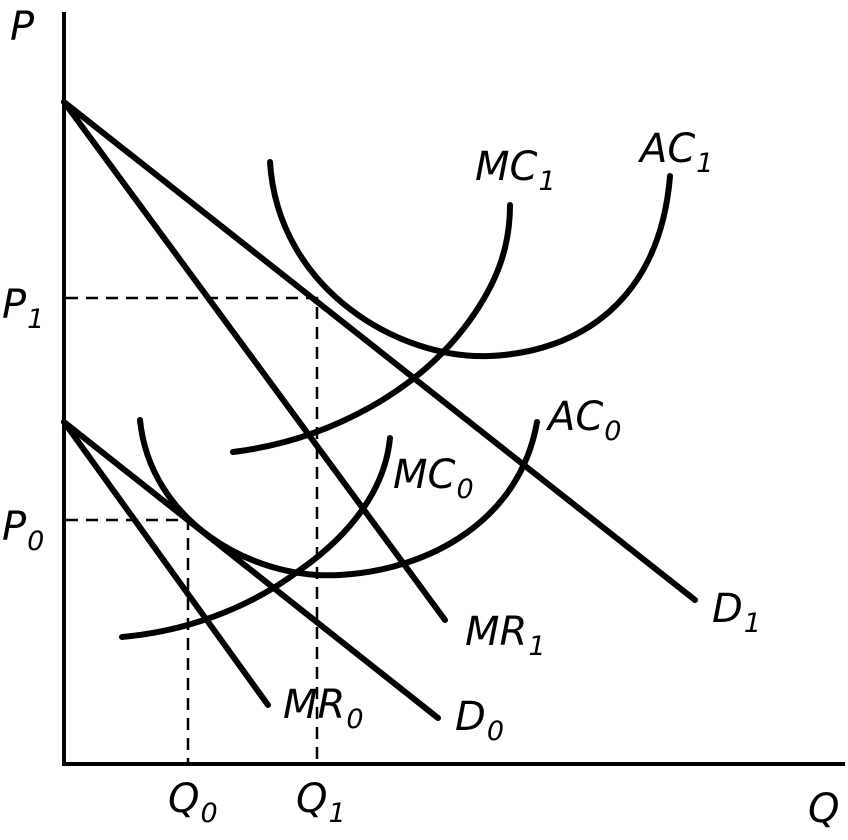  I want to click on p1-label: P1, so click(23, 308).